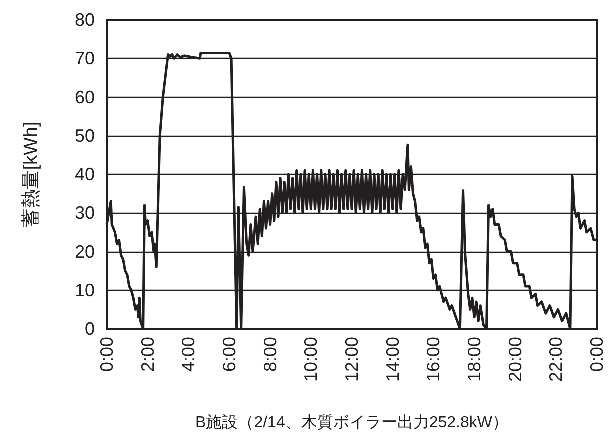  I want to click on y-tick-label: 20, so click(84, 252).